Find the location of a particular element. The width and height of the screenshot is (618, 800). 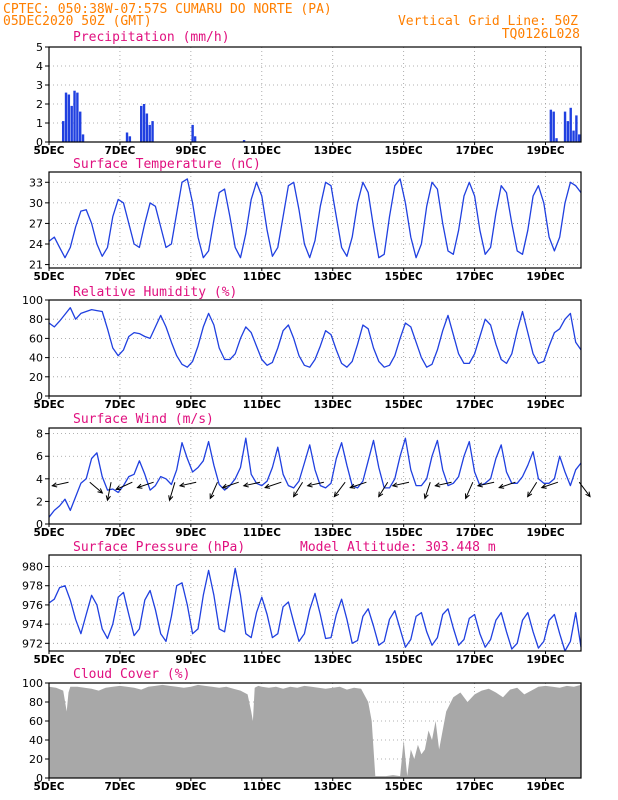

header-date: 05DEC2020 50Z (GMT) is located at coordinates (77, 21).